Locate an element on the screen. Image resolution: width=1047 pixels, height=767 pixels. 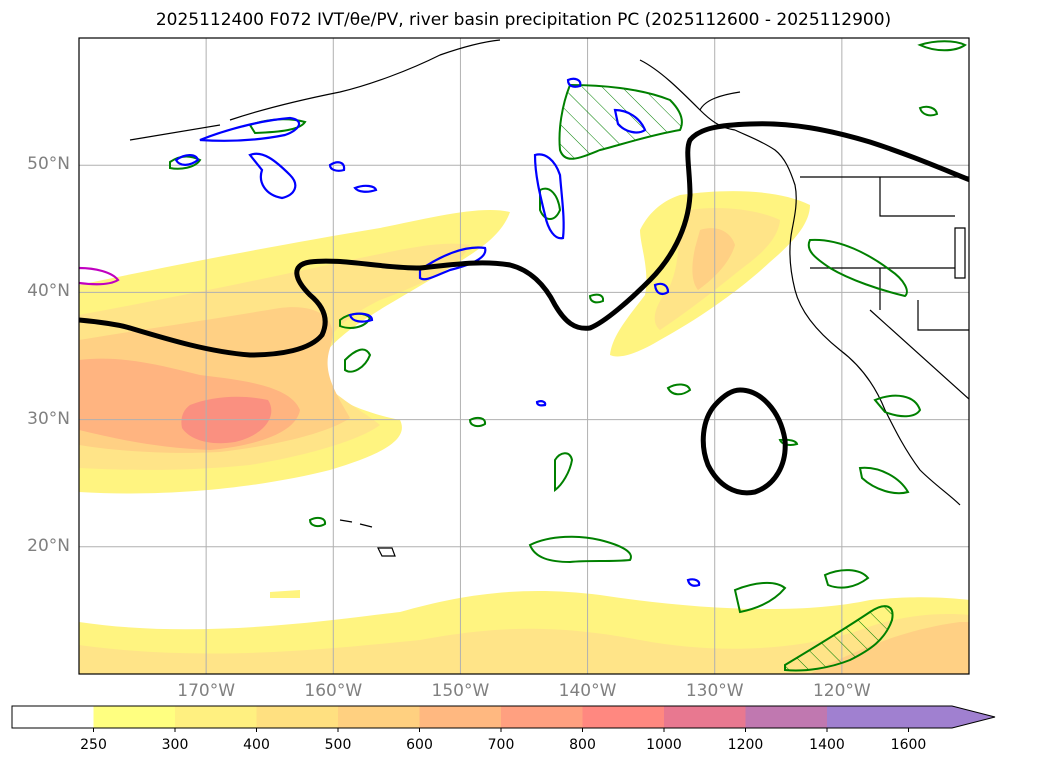
lon-tick-label: 170°W is located at coordinates (206, 691).